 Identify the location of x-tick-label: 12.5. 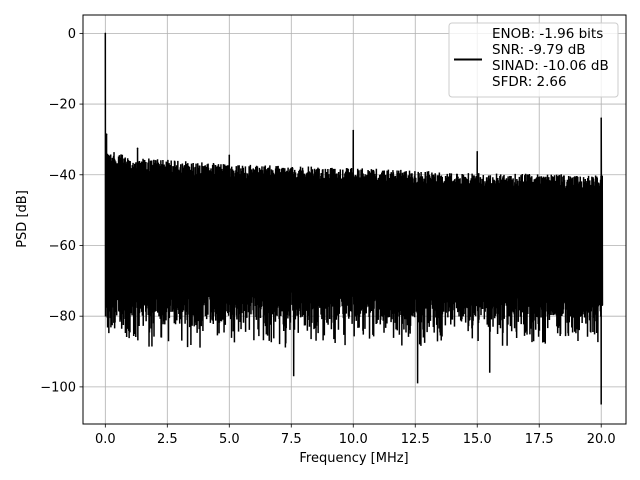
(415, 439).